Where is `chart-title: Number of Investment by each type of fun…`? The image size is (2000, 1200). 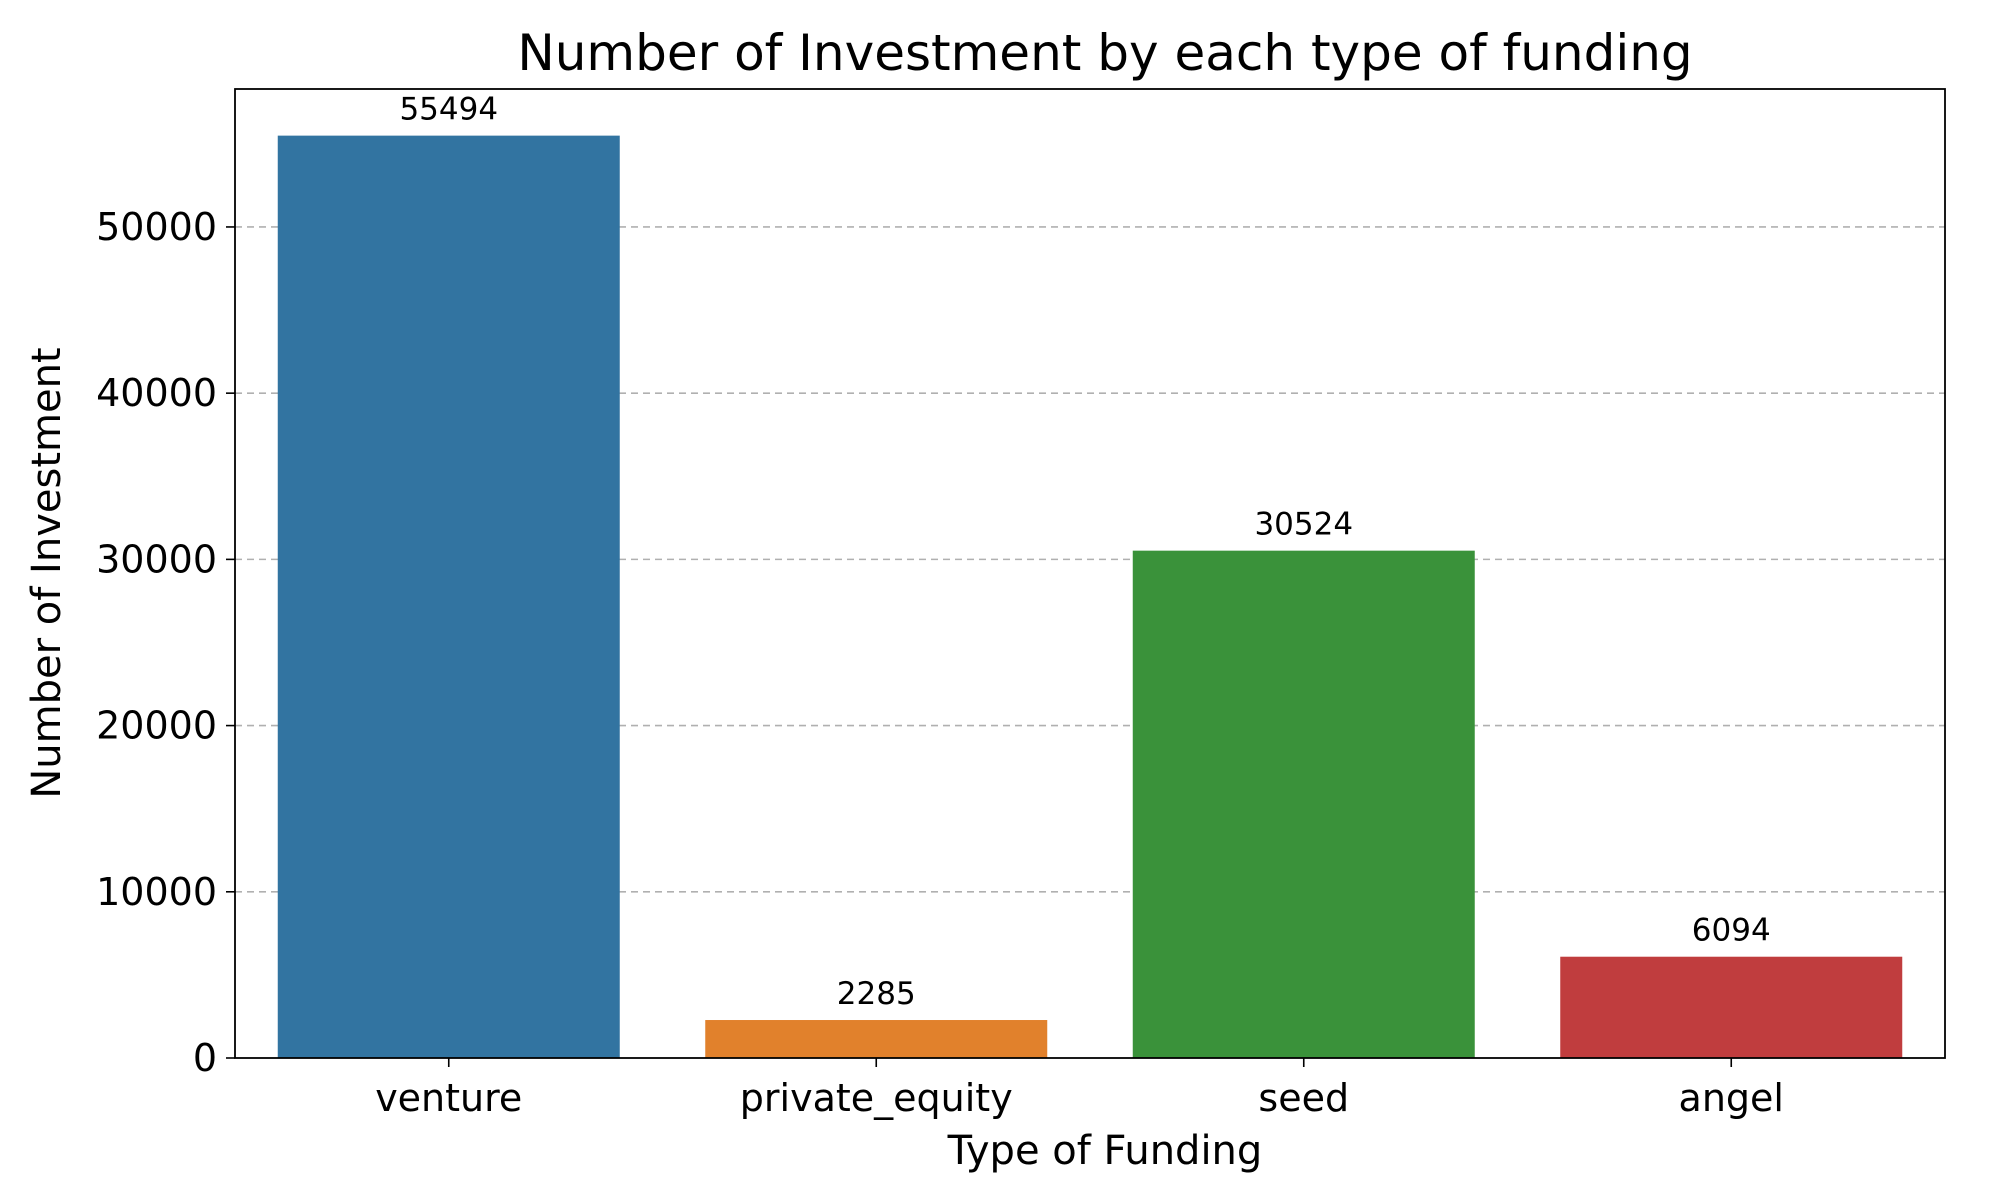
chart-title: Number of Investment by each type of fun… is located at coordinates (1104, 53).